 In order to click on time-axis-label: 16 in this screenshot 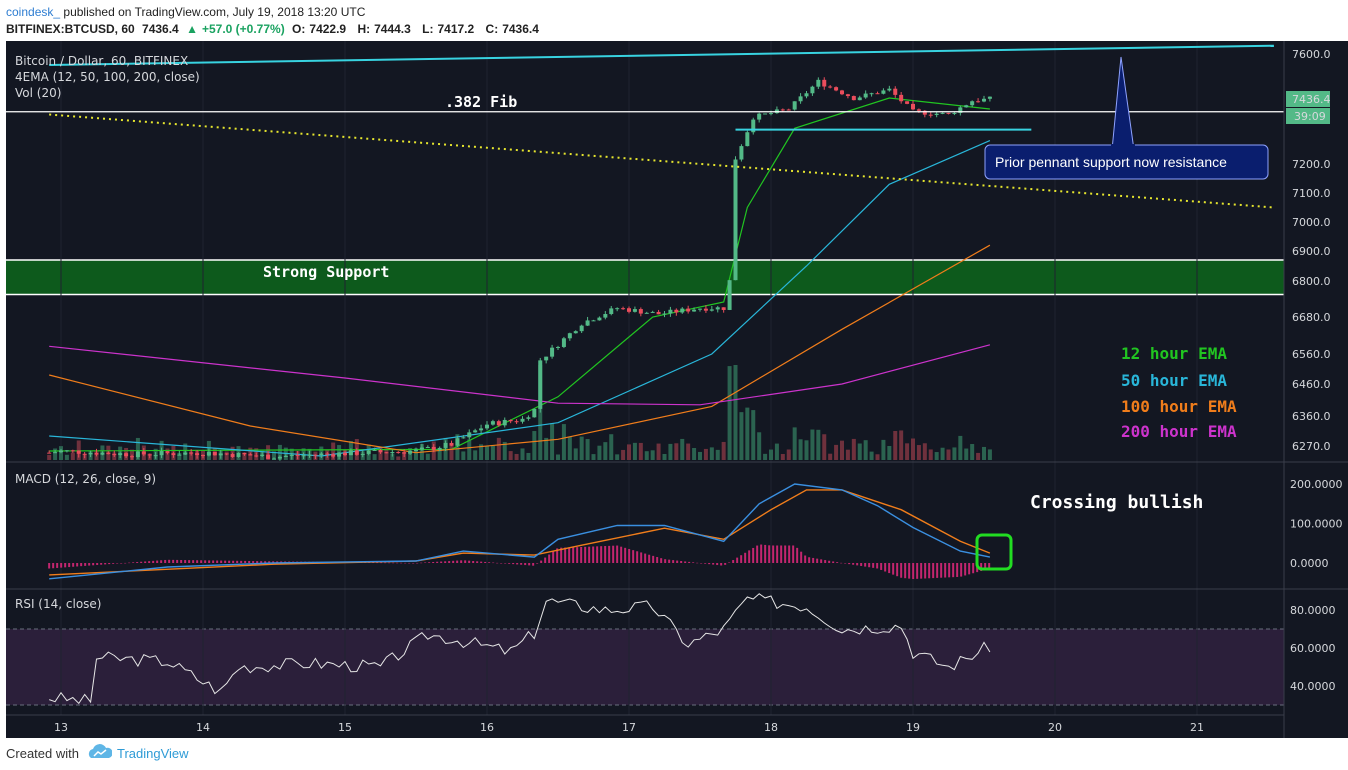, I will do `click(487, 727)`.